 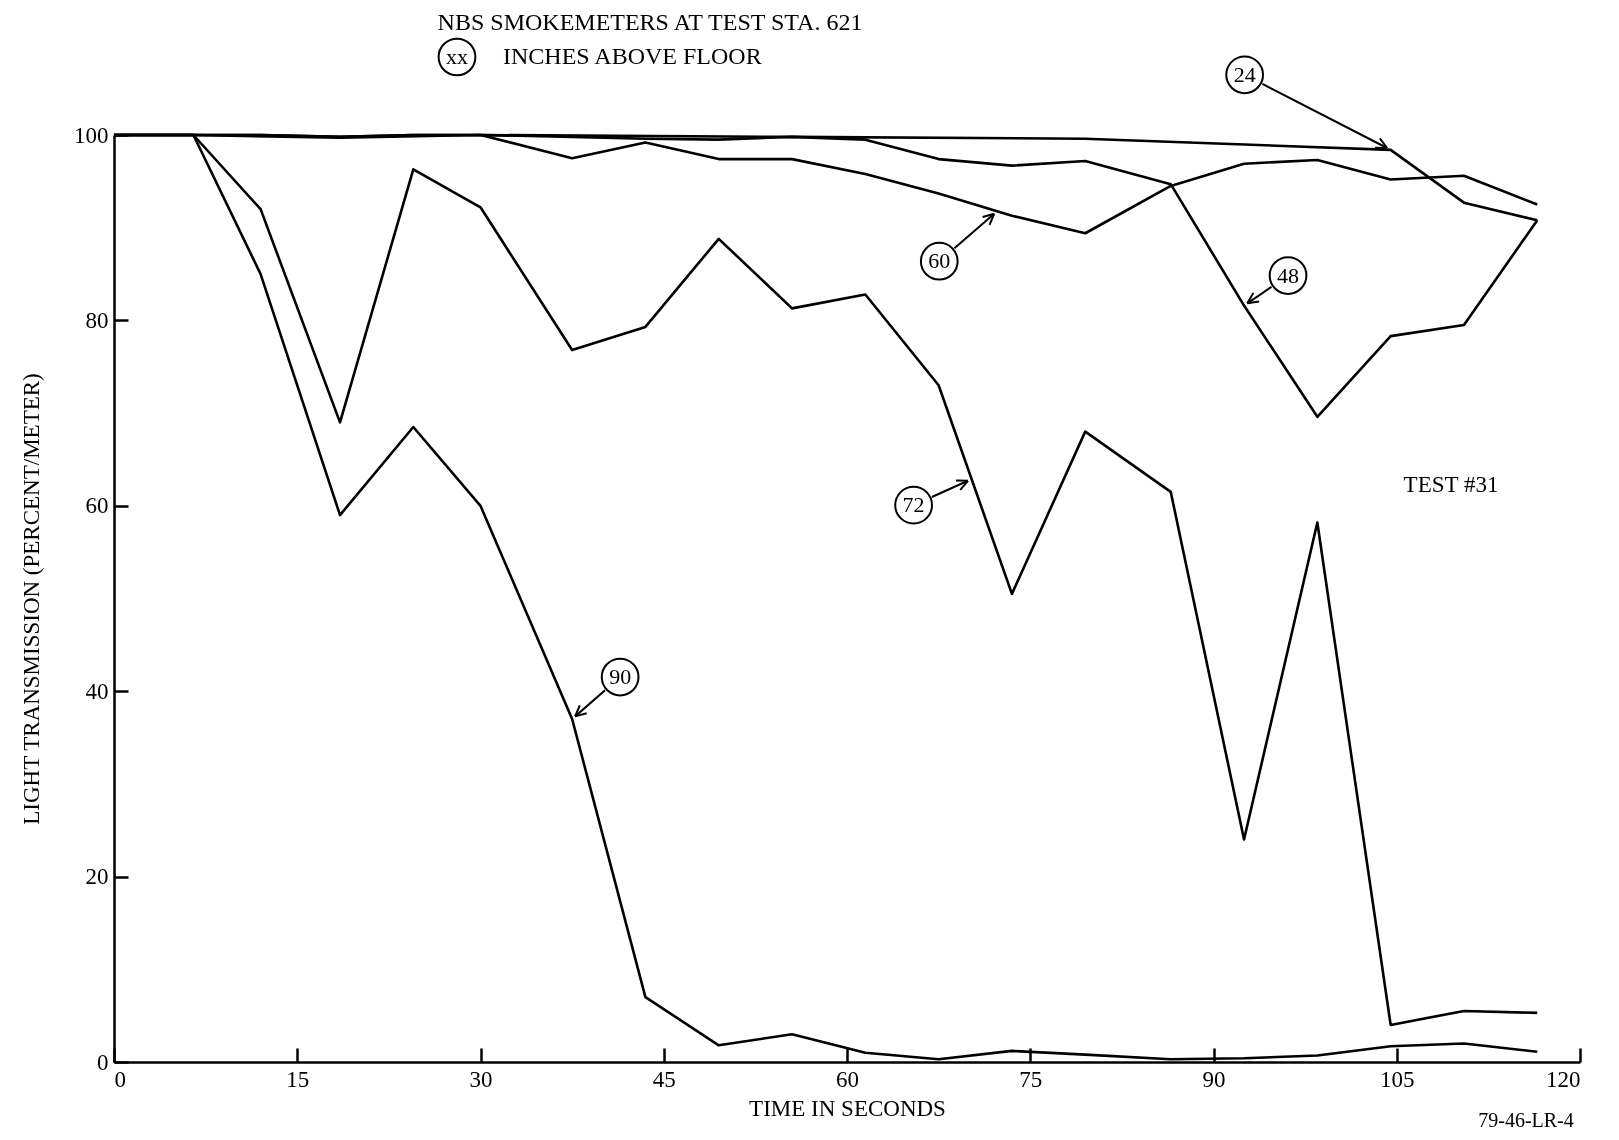 I want to click on text: 24, so click(x=1244, y=74).